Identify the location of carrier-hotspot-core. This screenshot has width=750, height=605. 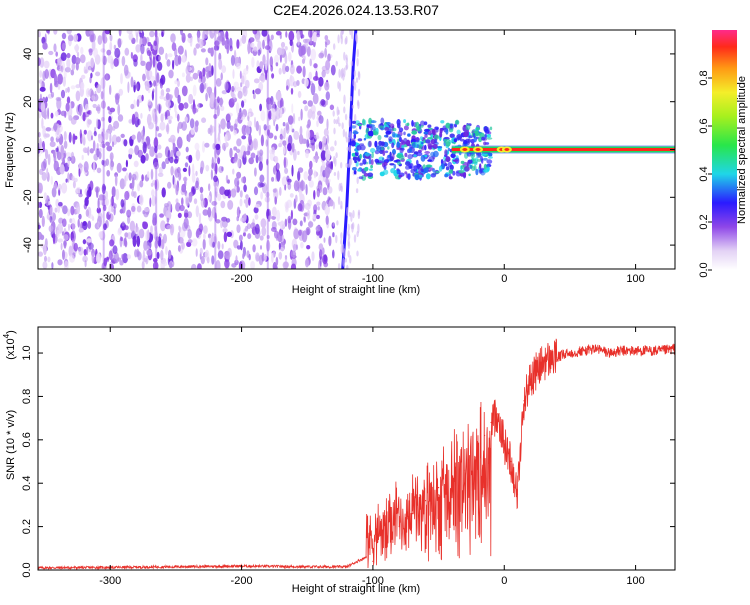
(507, 149).